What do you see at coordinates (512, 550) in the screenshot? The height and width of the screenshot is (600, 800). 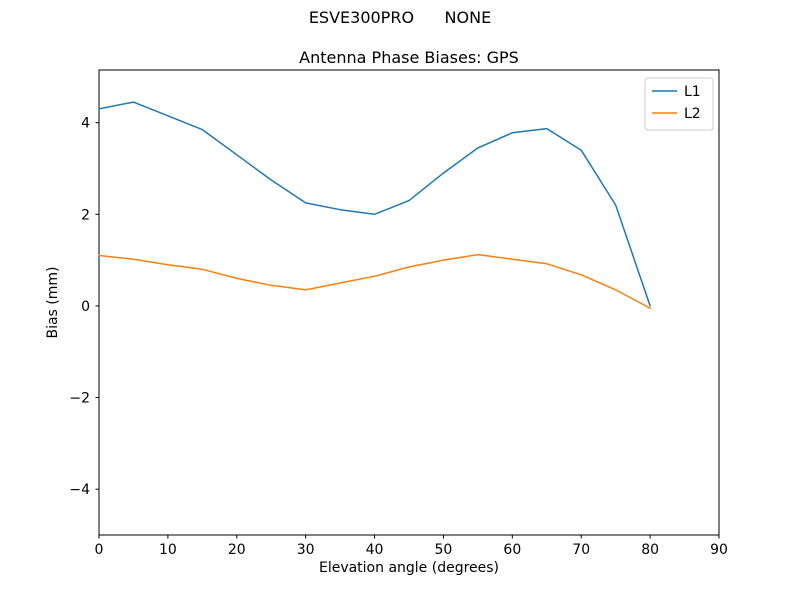 I see `x-tick-label: 60` at bounding box center [512, 550].